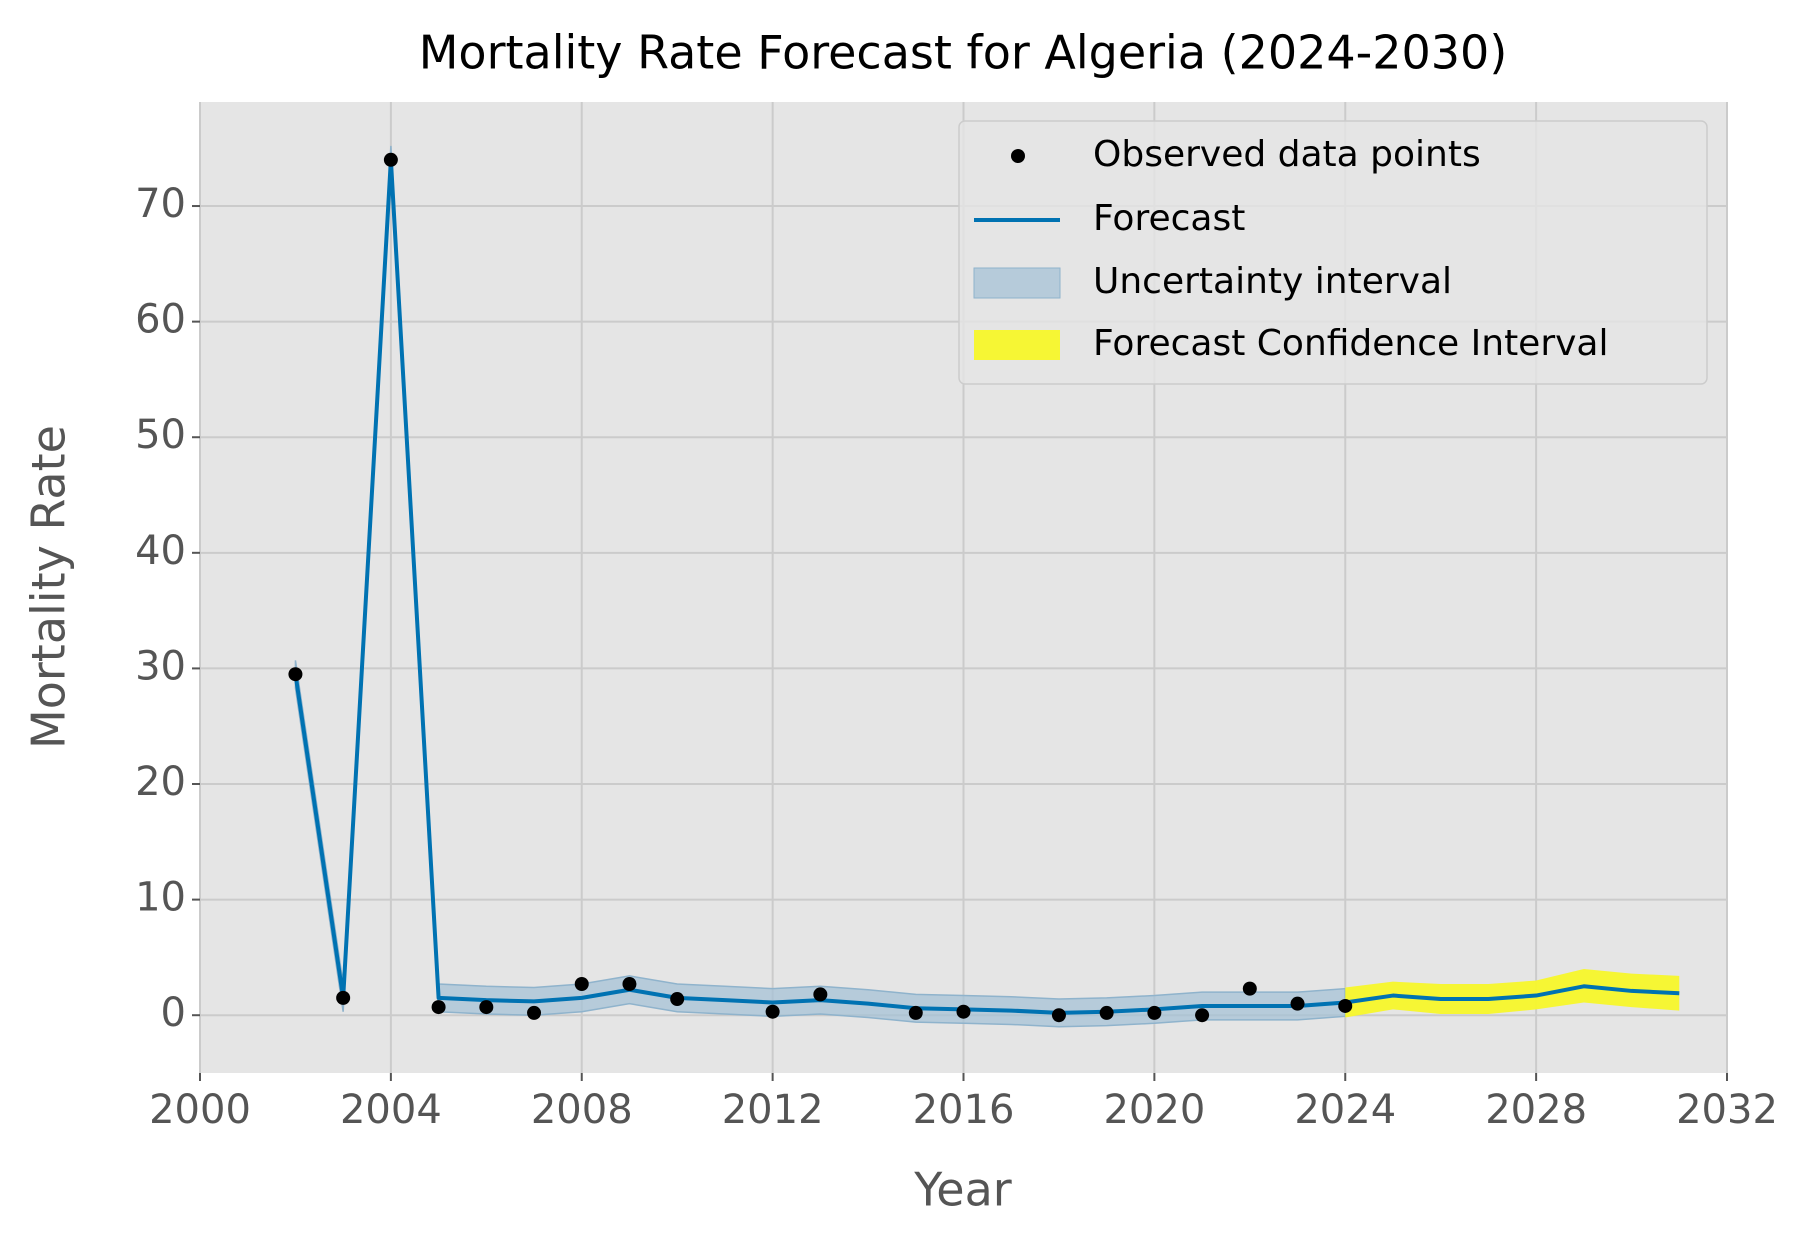 This screenshot has width=1814, height=1249. I want to click on y-tick-label: 10, so click(160, 898).